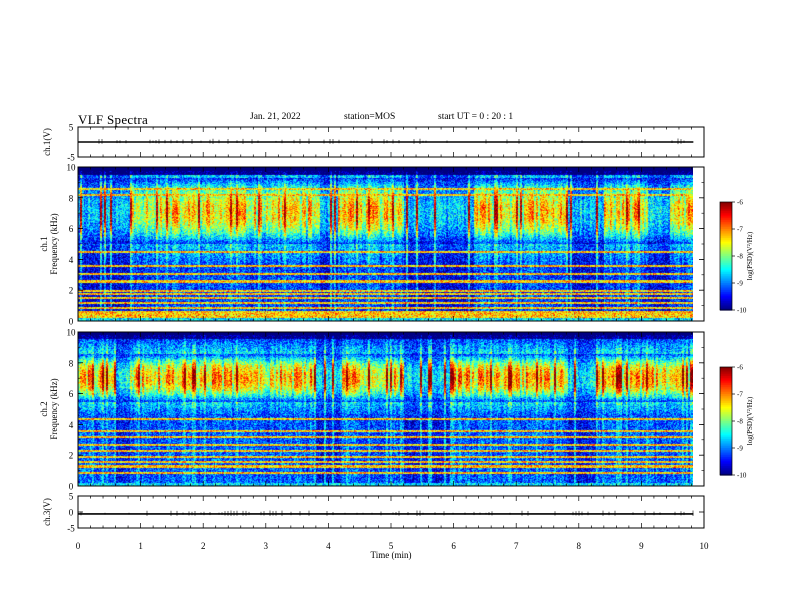 The width and height of the screenshot is (792, 612). Describe the element at coordinates (71, 425) in the screenshot. I see `y-tick-label: 4` at that location.